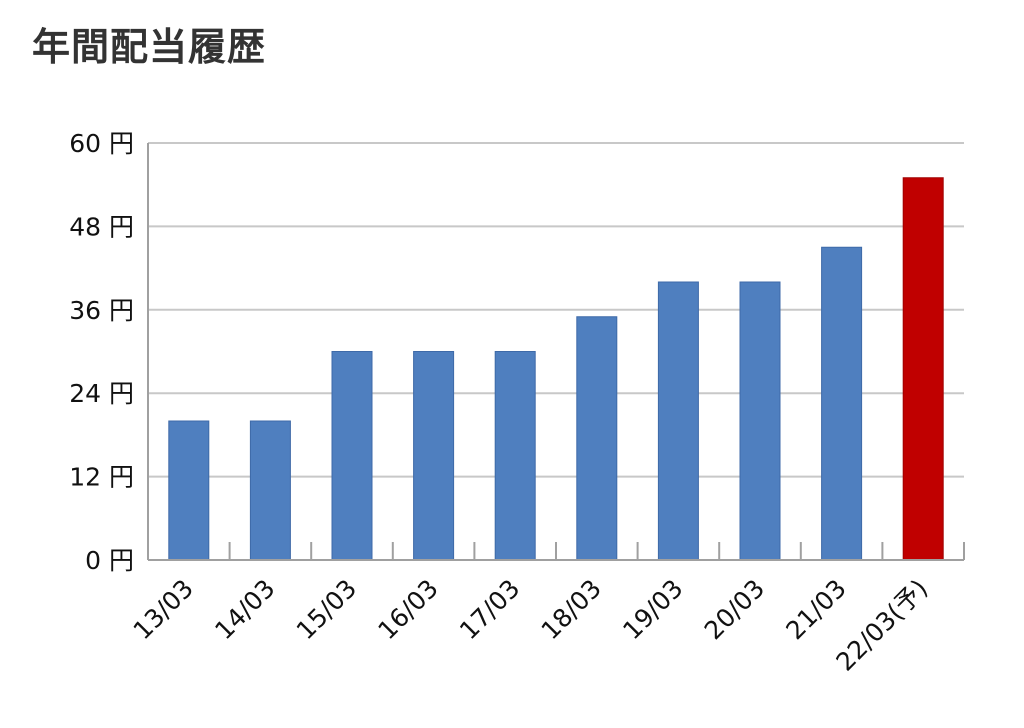  I want to click on x-tick-label: 14/03, so click(244, 609).